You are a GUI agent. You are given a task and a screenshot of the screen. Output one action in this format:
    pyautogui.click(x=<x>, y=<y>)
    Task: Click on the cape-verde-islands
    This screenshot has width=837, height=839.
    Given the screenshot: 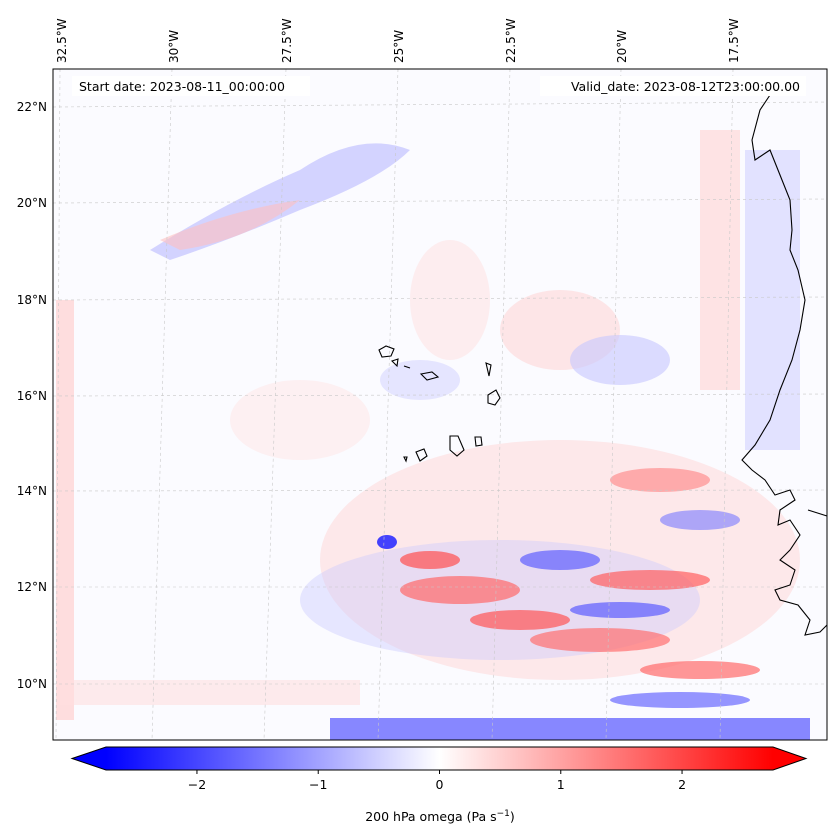 What is the action you would take?
    pyautogui.click(x=439, y=404)
    